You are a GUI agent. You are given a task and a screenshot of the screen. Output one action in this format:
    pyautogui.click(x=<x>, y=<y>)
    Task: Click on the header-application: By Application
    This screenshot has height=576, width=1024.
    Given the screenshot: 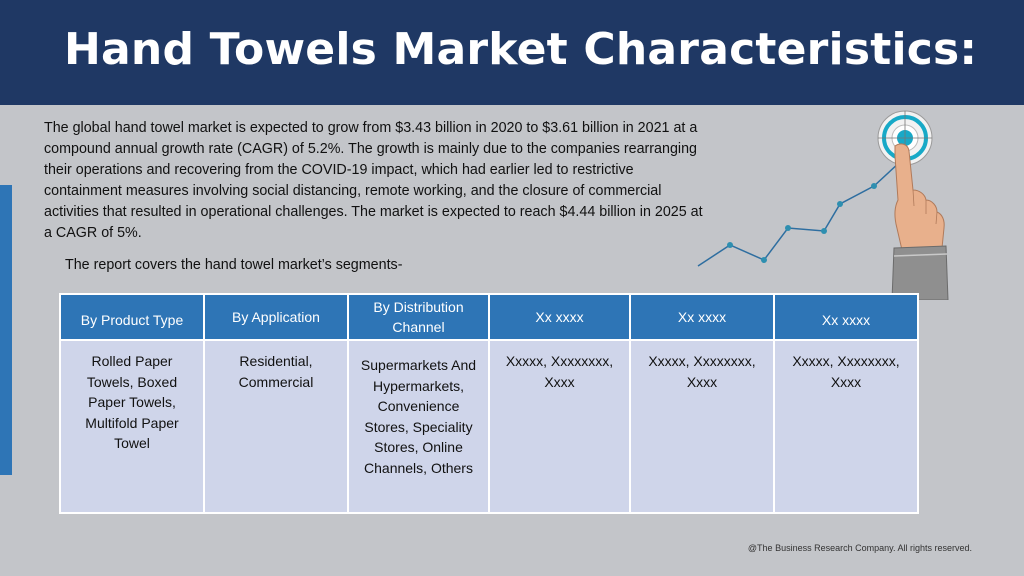 What is the action you would take?
    pyautogui.click(x=276, y=317)
    